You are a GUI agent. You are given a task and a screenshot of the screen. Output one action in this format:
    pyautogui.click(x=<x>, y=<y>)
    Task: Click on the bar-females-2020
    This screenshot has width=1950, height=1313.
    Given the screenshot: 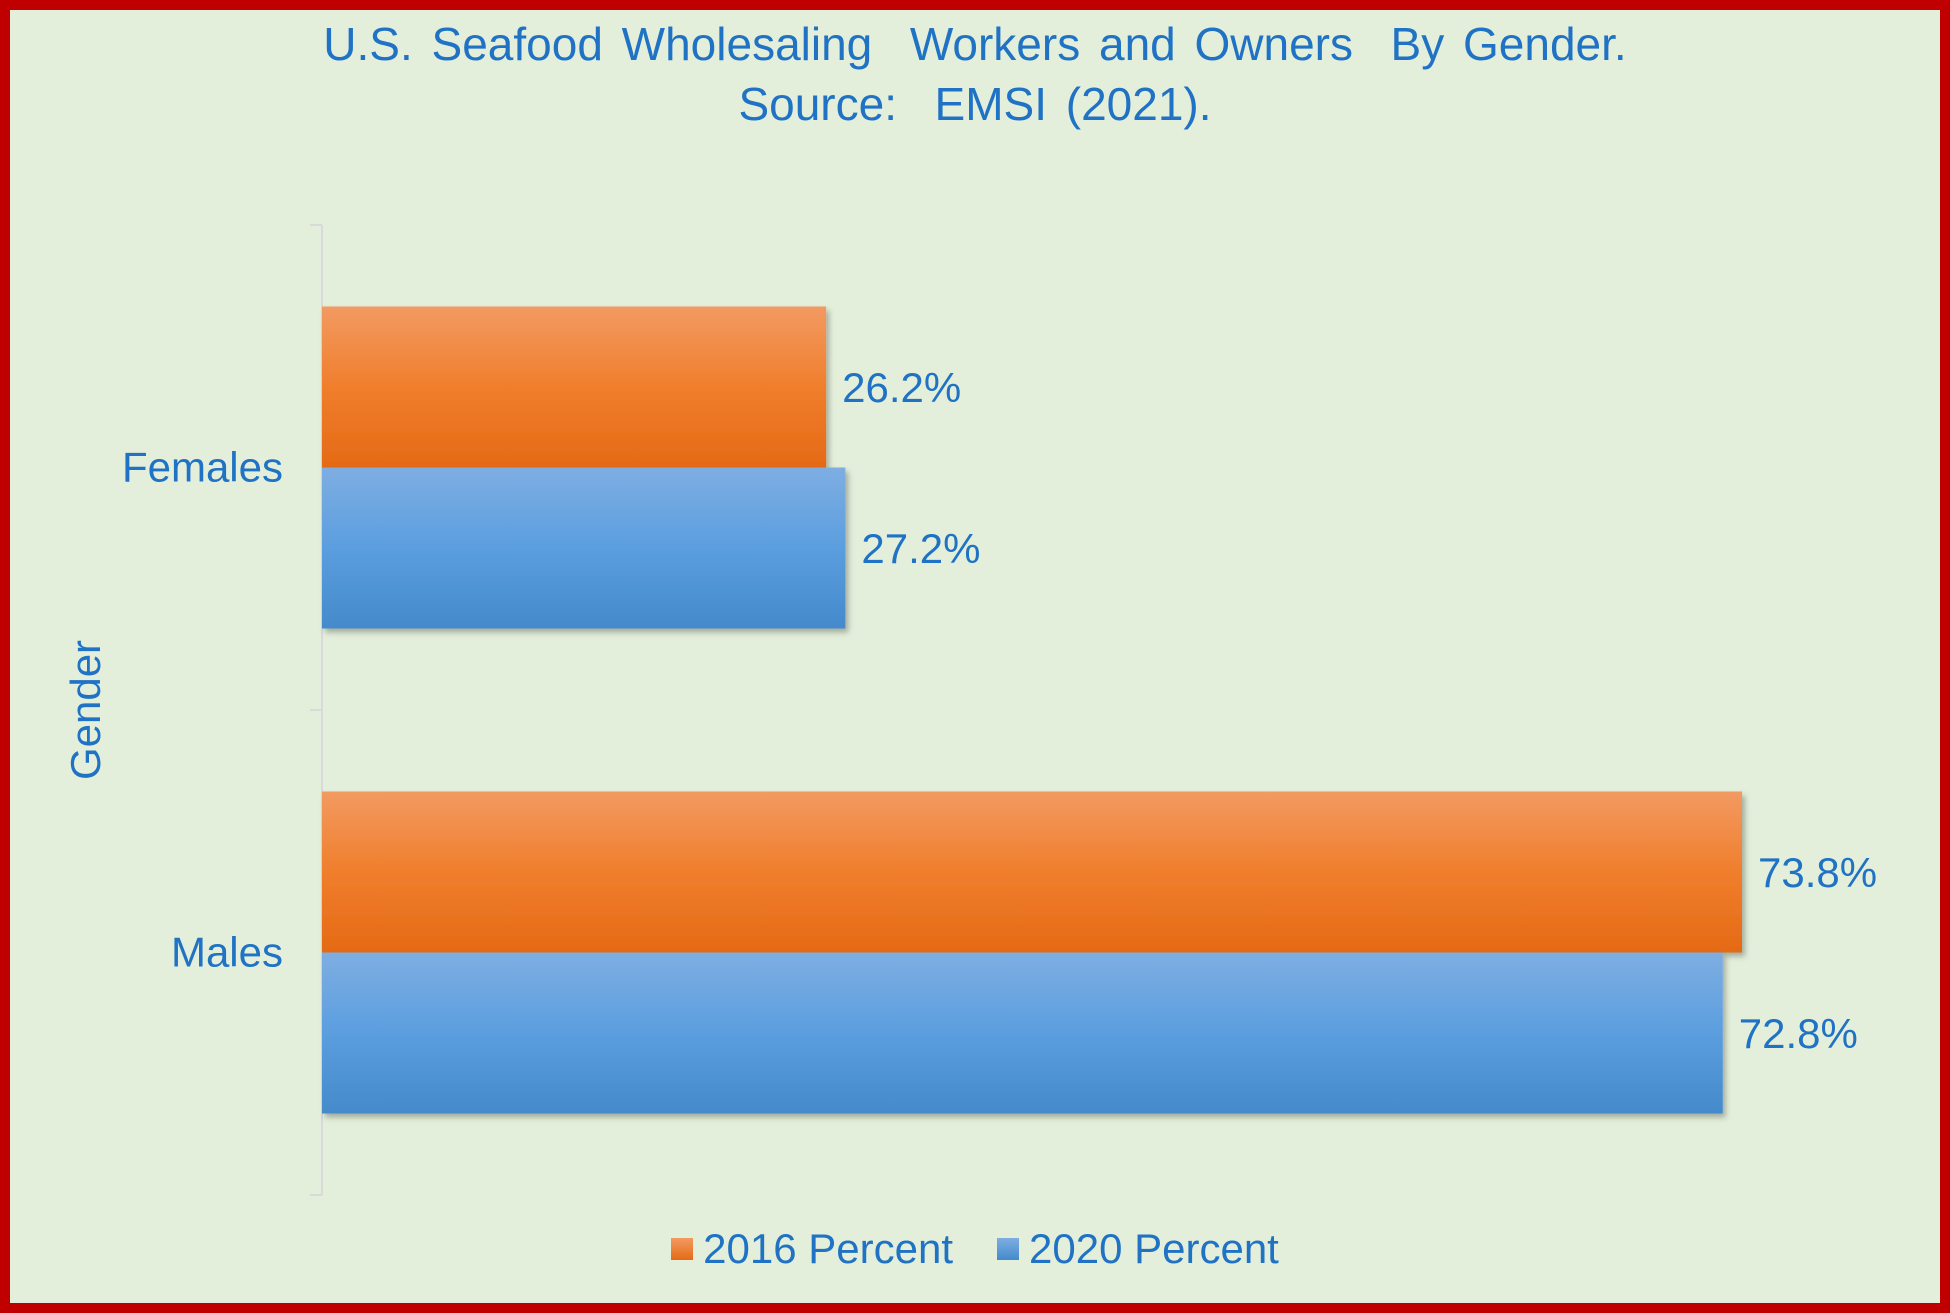 What is the action you would take?
    pyautogui.click(x=584, y=548)
    